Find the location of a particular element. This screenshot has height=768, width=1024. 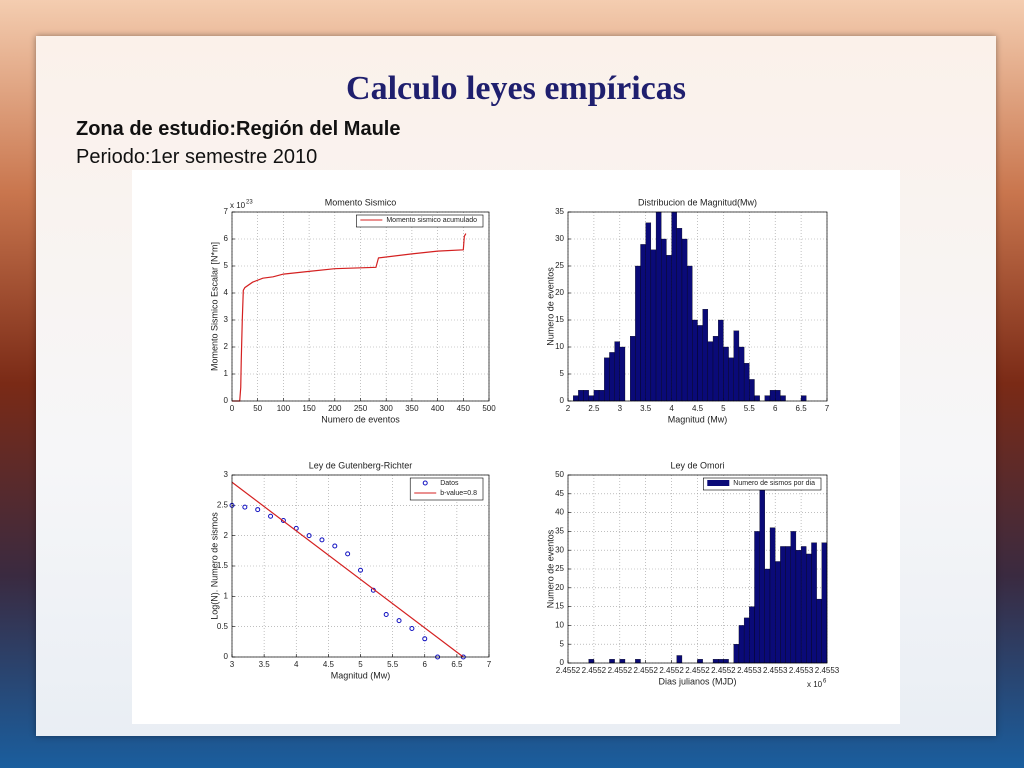

legend: Momento sismico acumulado is located at coordinates (420, 221).